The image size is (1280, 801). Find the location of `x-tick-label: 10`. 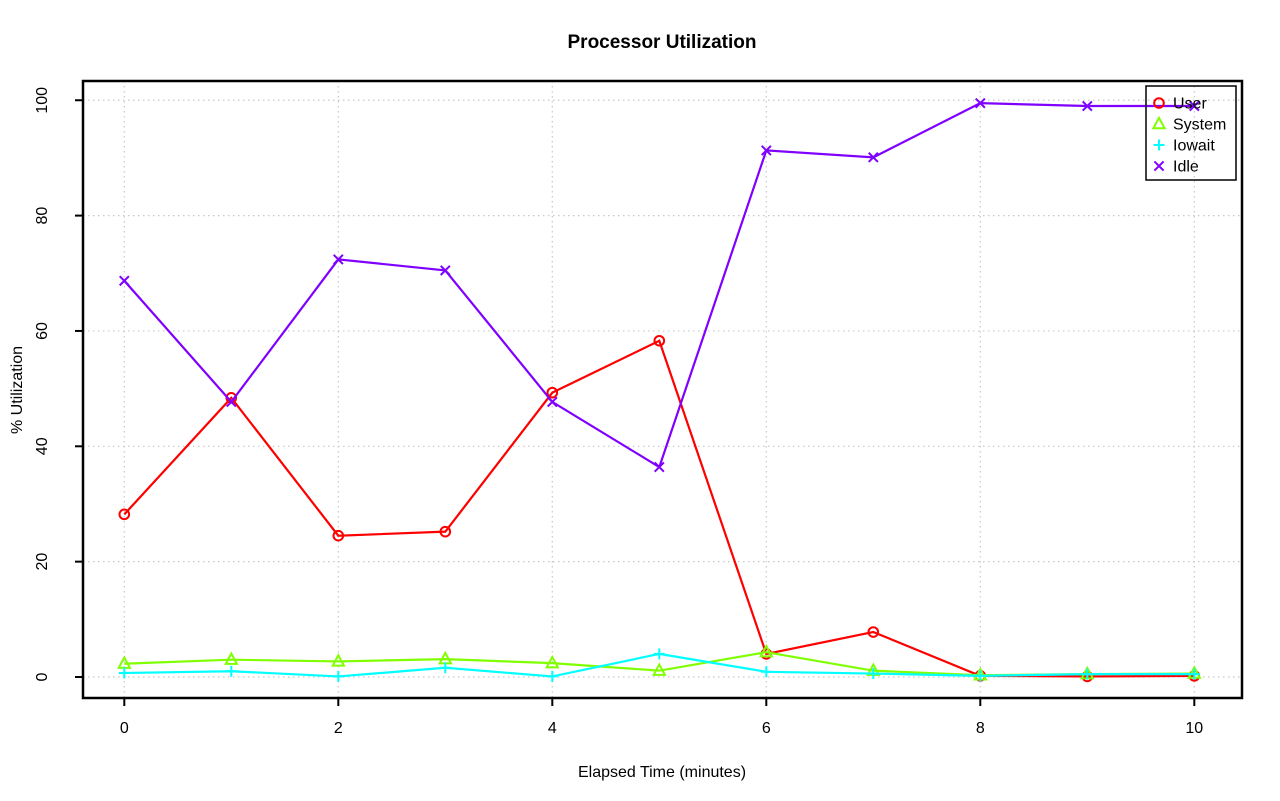

x-tick-label: 10 is located at coordinates (1194, 728).